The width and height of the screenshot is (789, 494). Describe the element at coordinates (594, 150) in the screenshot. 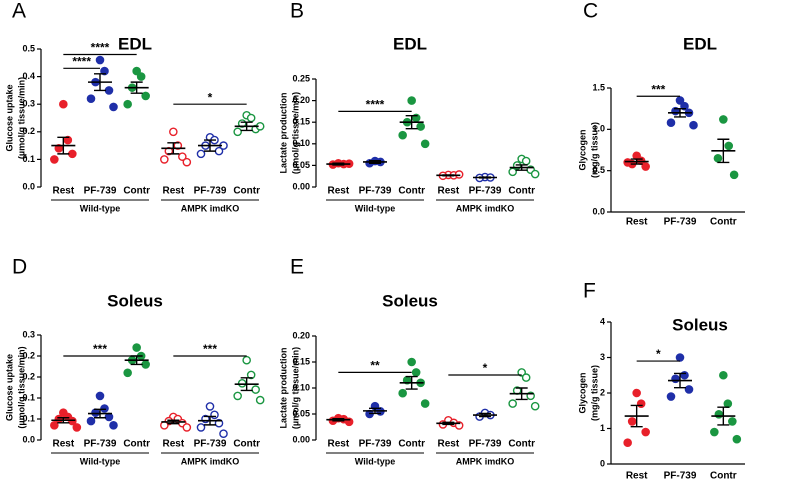

I see `y-axis-label: (mg/g tissue)` at that location.